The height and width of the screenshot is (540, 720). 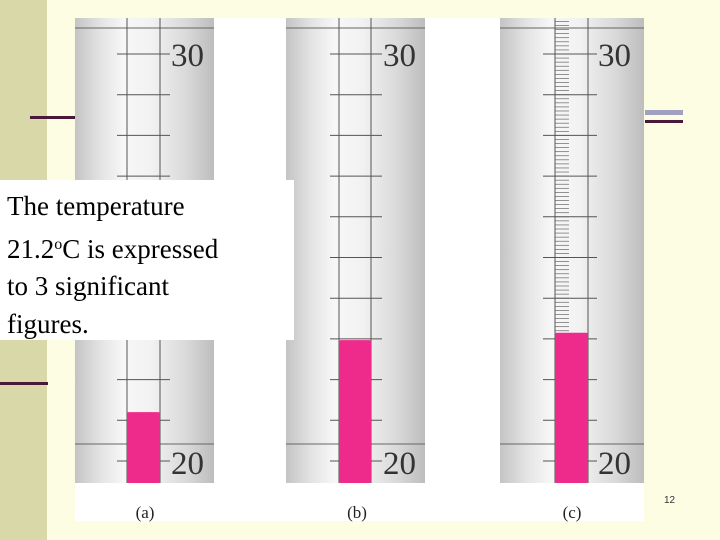 What do you see at coordinates (614, 56) in the screenshot?
I see `thermometer-c-label-30: 30` at bounding box center [614, 56].